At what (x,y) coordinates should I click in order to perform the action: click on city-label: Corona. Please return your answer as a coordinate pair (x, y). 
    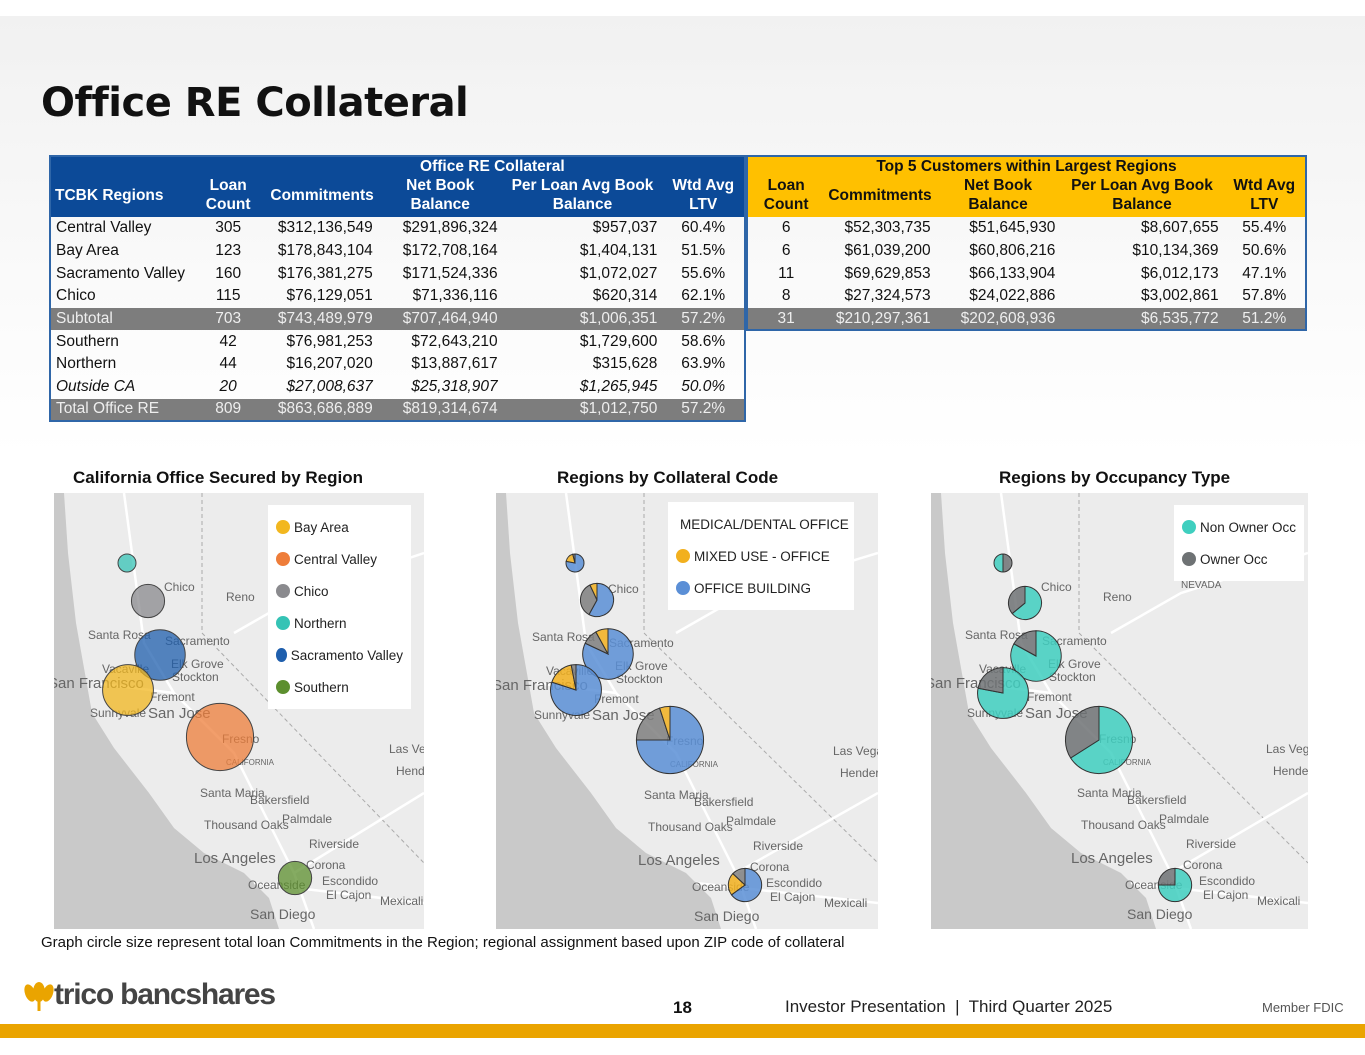
    Looking at the image, I should click on (1203, 865).